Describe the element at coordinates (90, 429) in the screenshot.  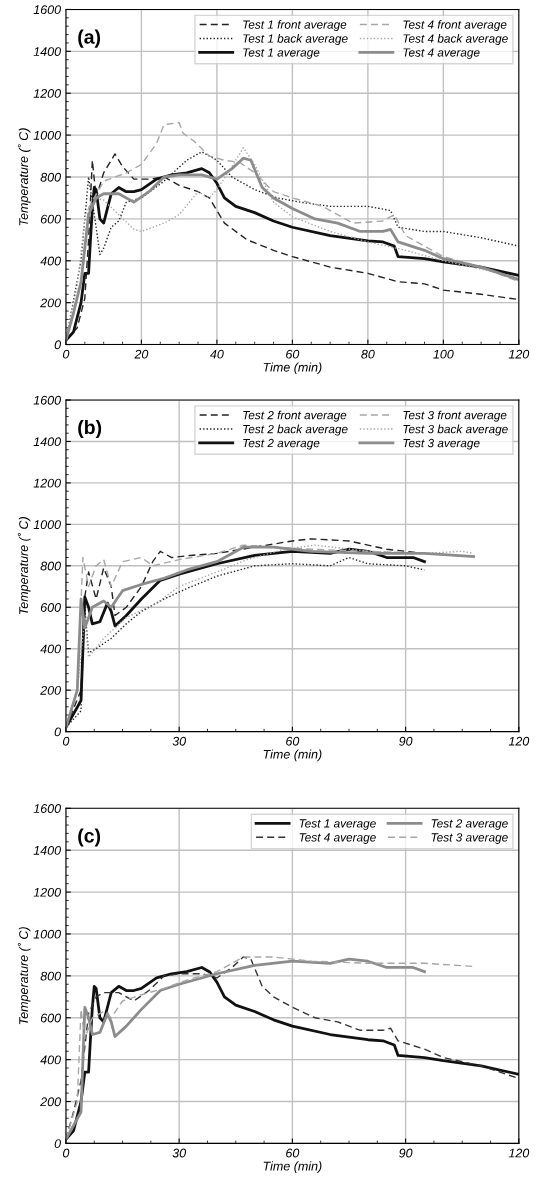
I see `annotation: (b)` at that location.